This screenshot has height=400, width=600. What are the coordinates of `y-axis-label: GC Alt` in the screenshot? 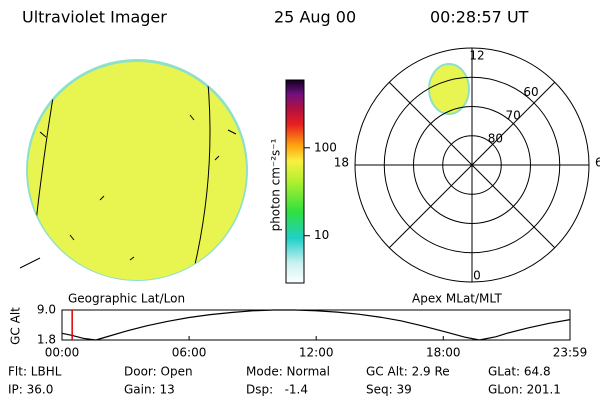 It's located at (16, 326).